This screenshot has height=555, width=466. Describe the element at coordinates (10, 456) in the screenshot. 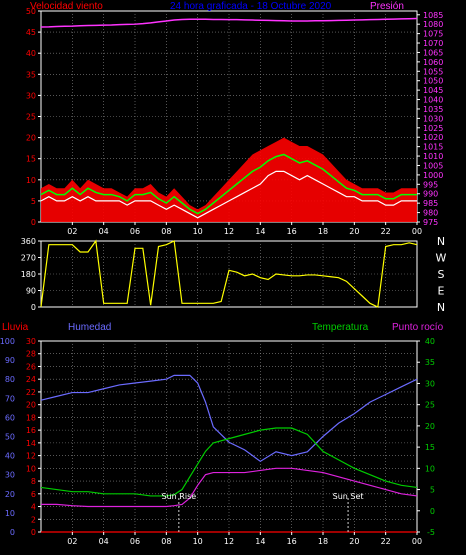

I see `humidity-tick-label: 40` at that location.